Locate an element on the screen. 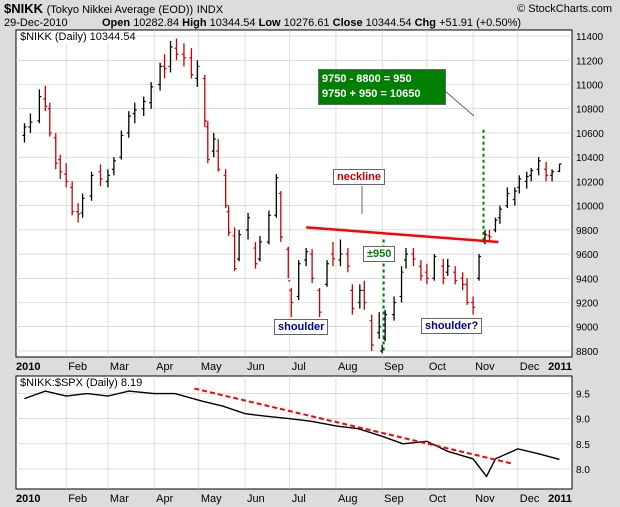 This screenshot has height=507, width=620. height-label: ±950 is located at coordinates (379, 254).